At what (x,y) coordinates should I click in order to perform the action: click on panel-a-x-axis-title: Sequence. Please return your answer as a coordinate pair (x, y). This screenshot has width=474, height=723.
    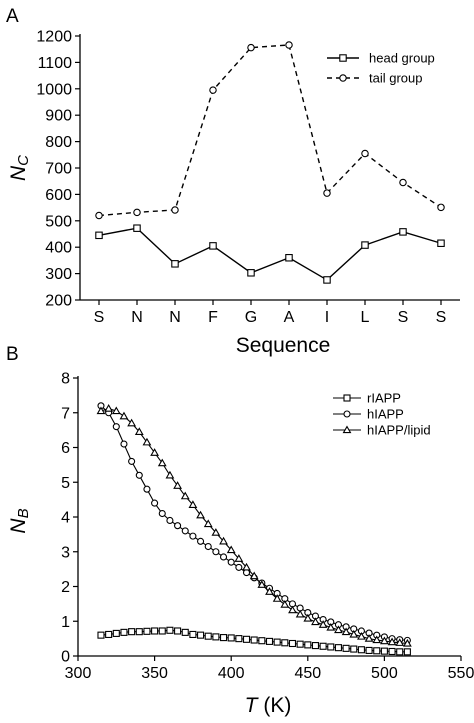
    Looking at the image, I should click on (283, 345).